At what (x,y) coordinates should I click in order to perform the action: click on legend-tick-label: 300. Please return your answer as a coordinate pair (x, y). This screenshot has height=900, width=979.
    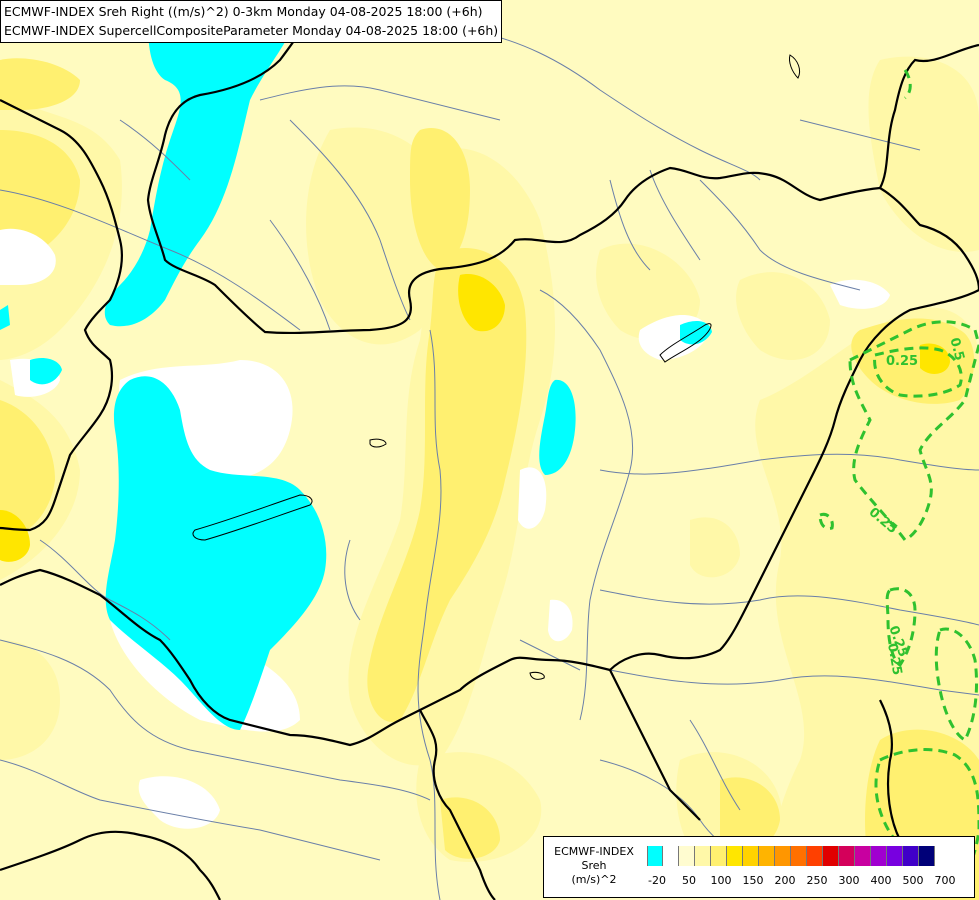
    Looking at the image, I should click on (849, 880).